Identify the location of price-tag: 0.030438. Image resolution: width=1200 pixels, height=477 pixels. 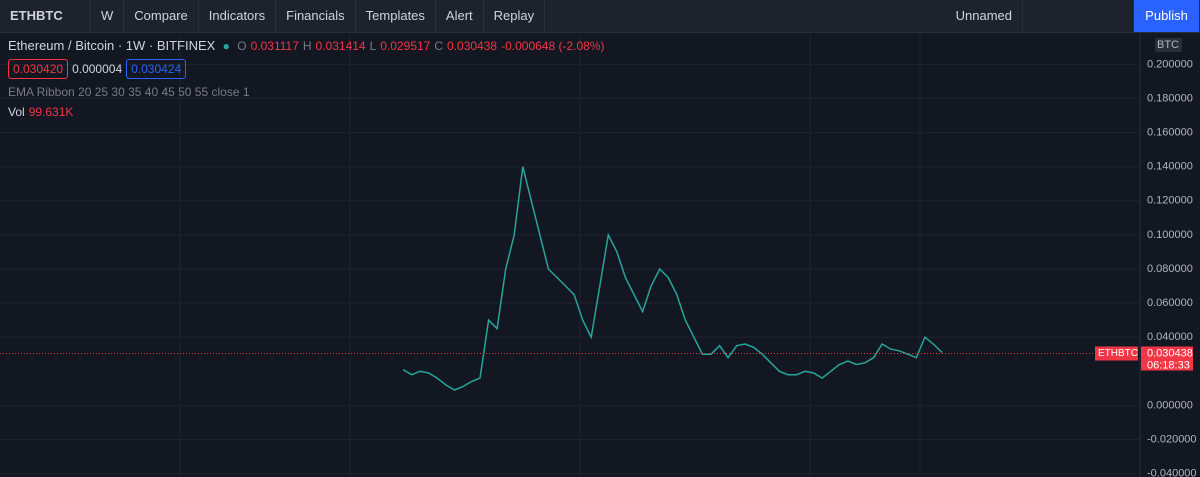
(1170, 353).